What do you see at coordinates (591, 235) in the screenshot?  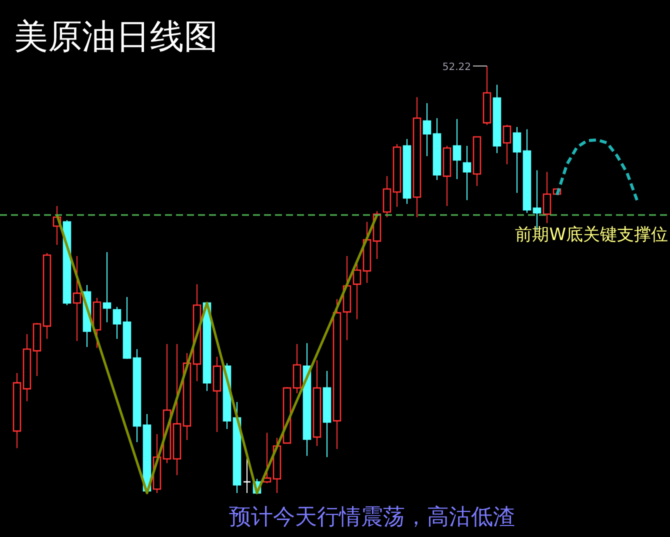 I see `ref-line-label: 前期W底关键支撑位` at bounding box center [591, 235].